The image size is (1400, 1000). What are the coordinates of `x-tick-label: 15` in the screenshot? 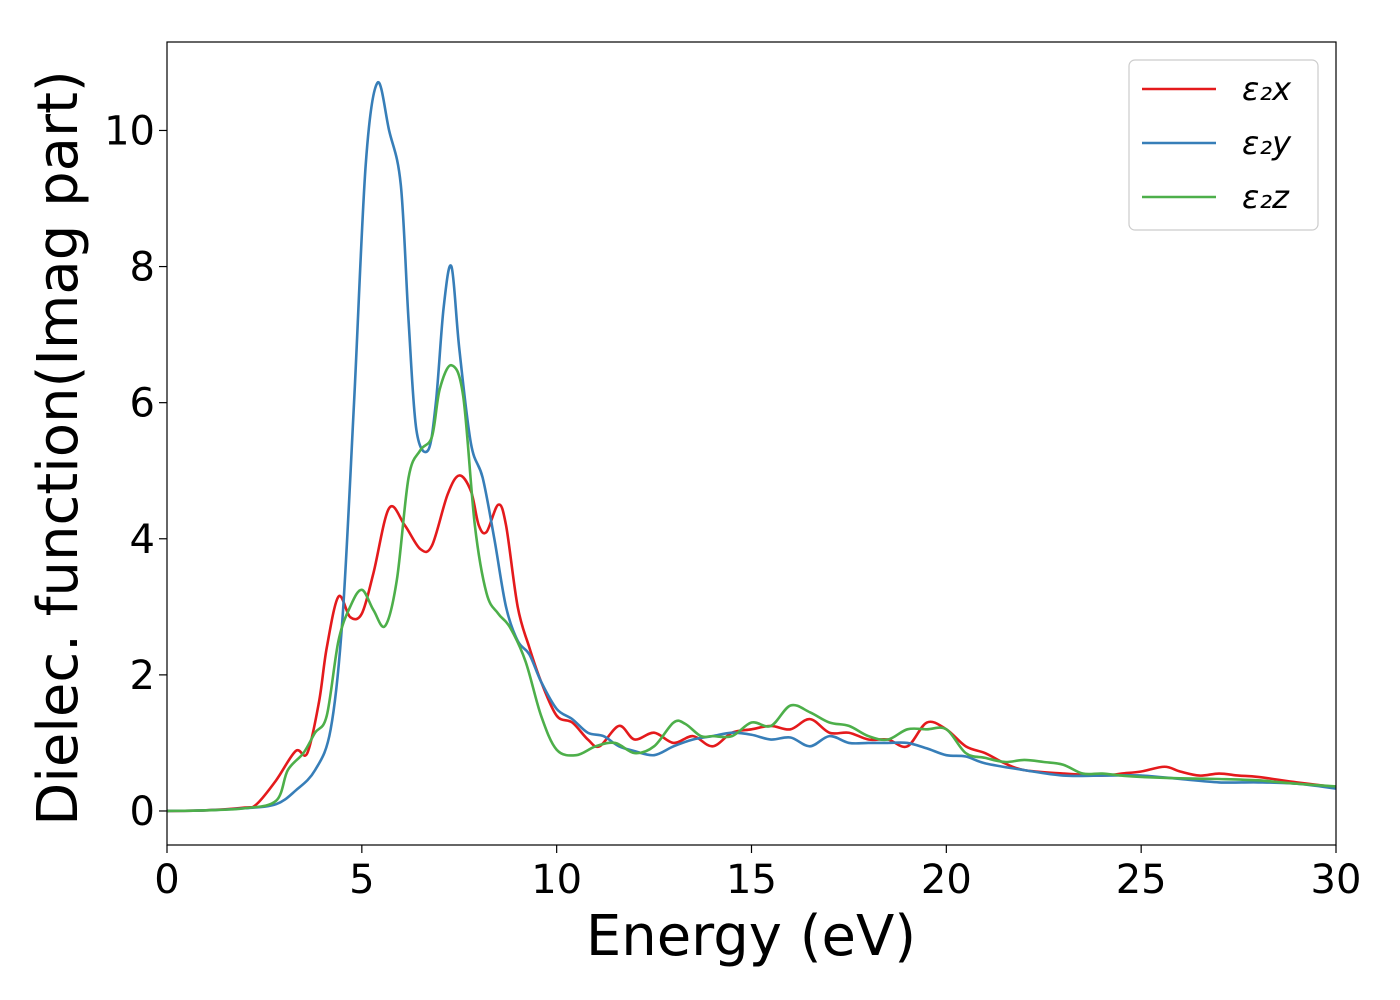 It's located at (751, 880).